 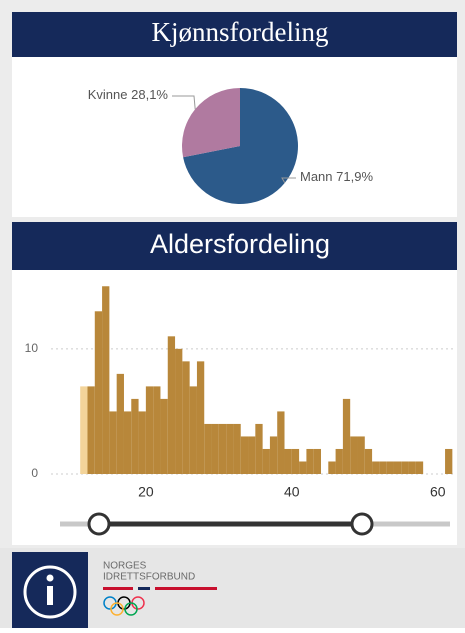 I want to click on info-button, so click(x=50, y=590).